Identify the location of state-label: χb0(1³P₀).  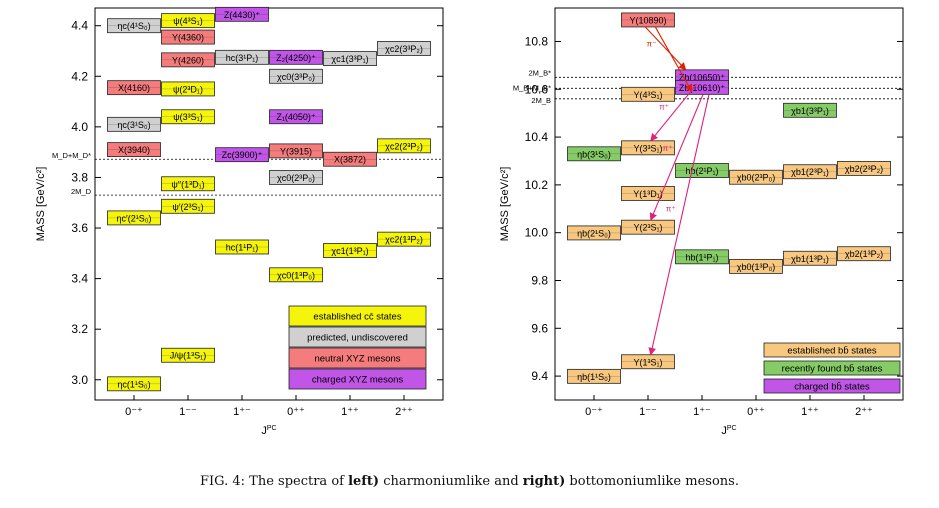
(756, 267).